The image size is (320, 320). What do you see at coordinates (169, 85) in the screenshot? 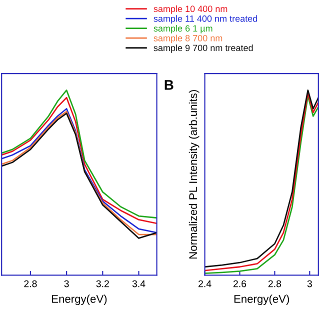
I see `chart-title: B` at bounding box center [169, 85].